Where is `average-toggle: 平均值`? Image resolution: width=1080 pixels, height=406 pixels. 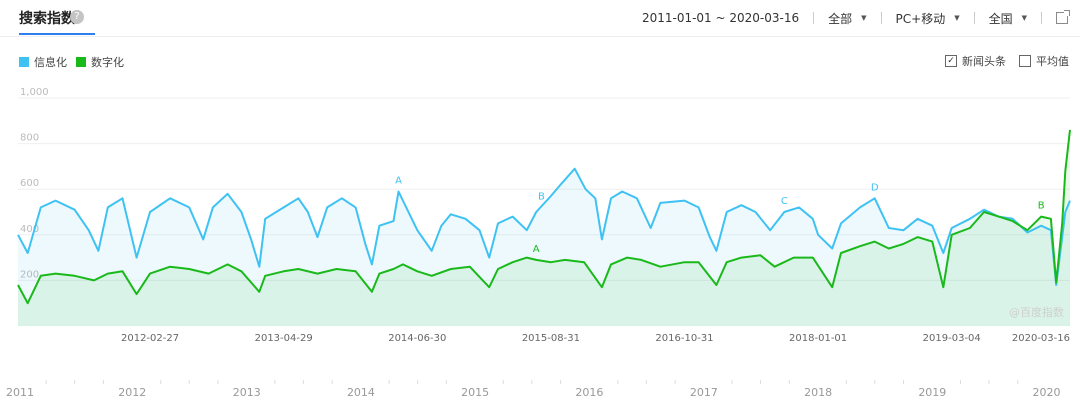
average-toggle: 平均值 is located at coordinates (1044, 61).